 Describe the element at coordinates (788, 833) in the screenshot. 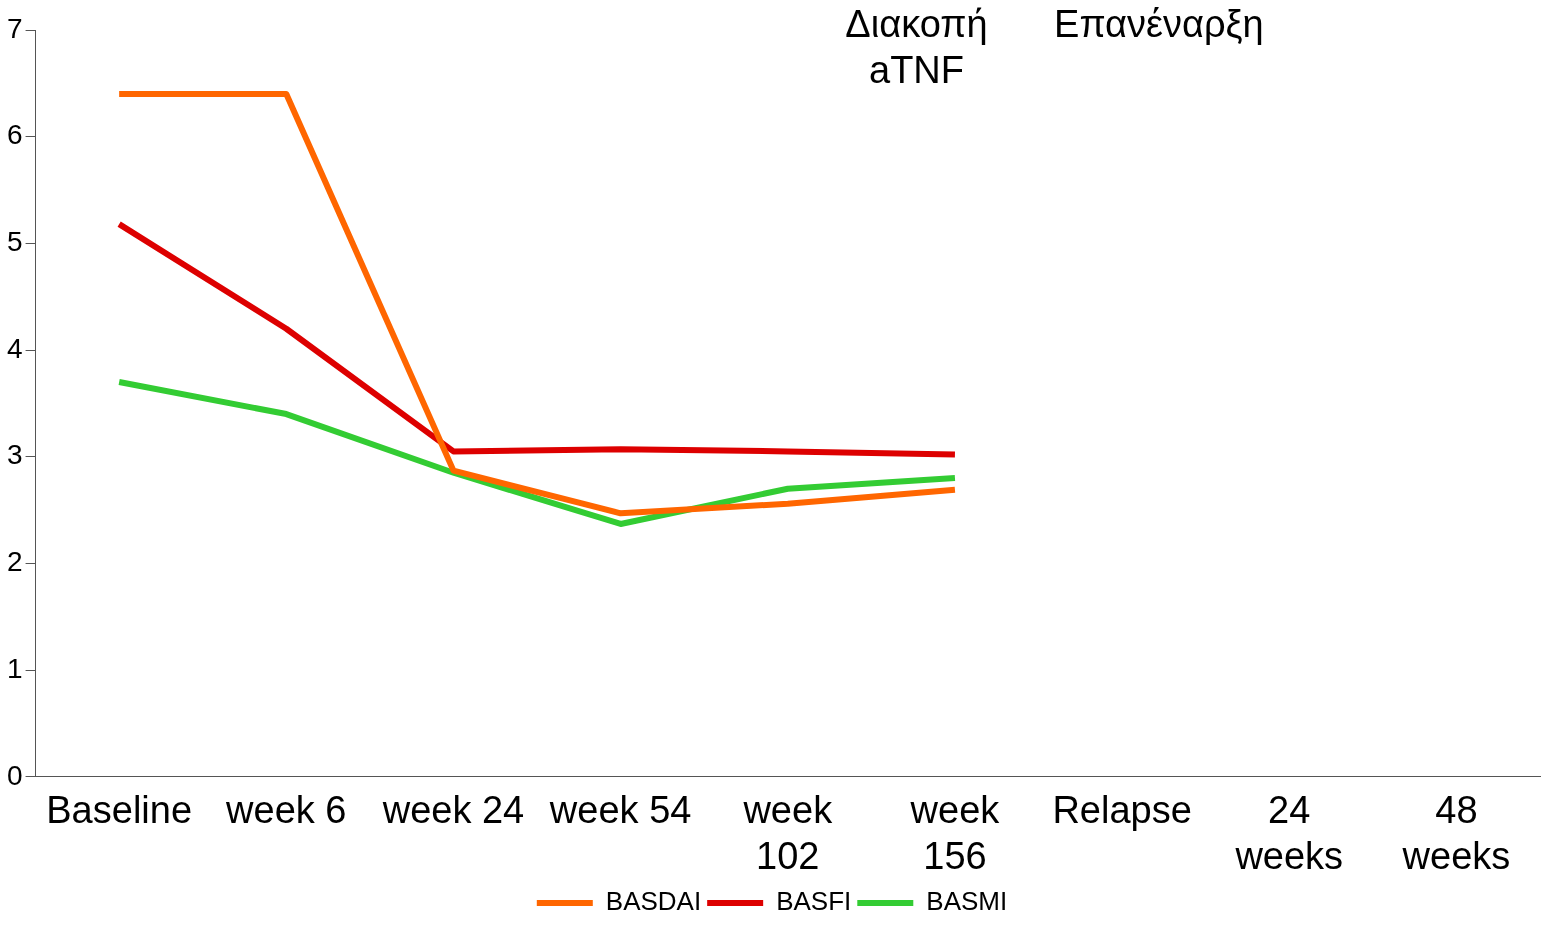

I see `x-tick-label: week 102` at that location.